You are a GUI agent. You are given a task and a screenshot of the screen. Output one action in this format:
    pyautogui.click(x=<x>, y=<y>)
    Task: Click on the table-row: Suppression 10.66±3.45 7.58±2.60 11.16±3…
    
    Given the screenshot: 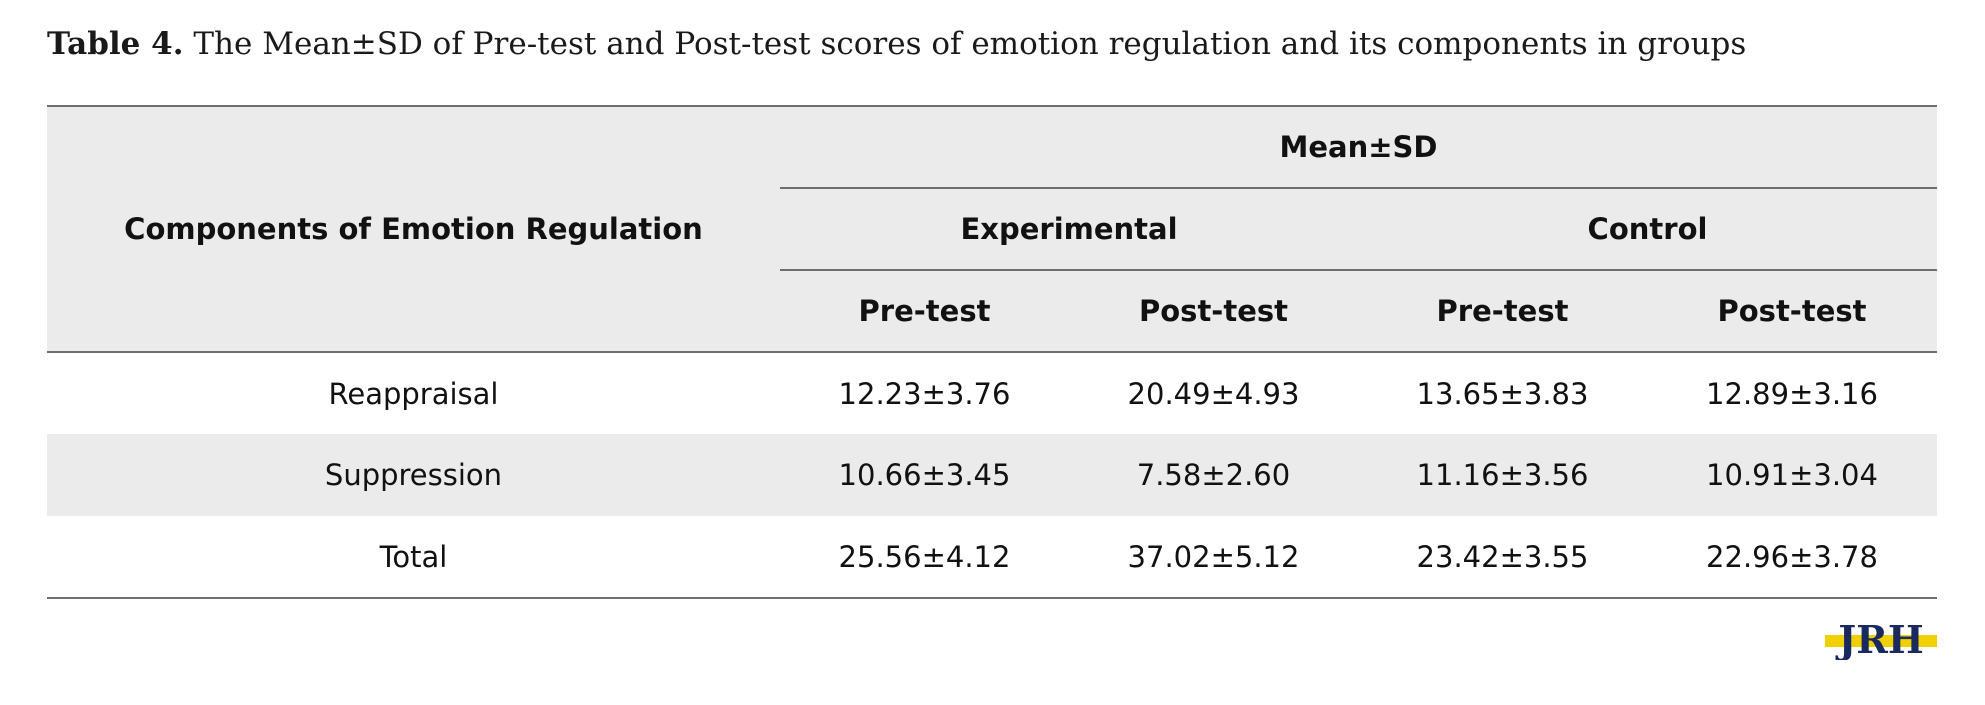 What is the action you would take?
    pyautogui.click(x=992, y=475)
    